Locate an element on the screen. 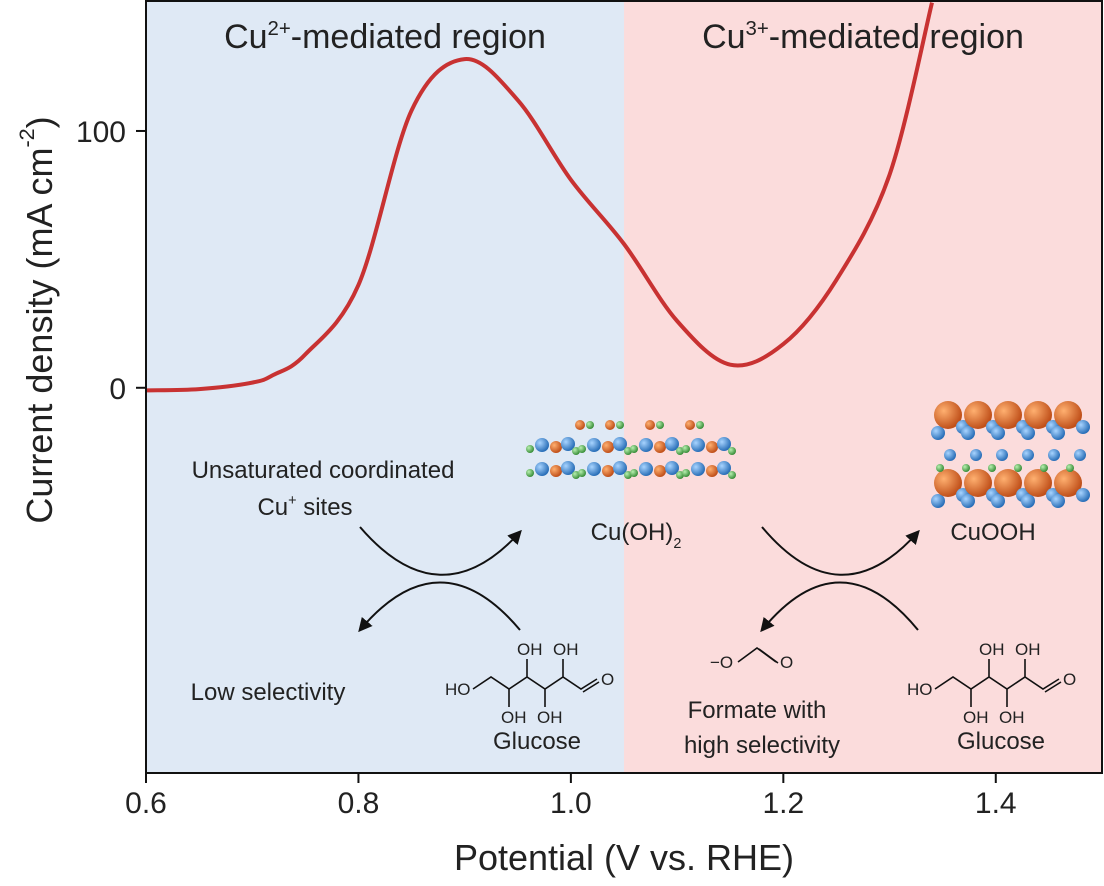 The height and width of the screenshot is (886, 1104). y-axis-label: Current density (mA cm-2) is located at coordinates (37, 319).